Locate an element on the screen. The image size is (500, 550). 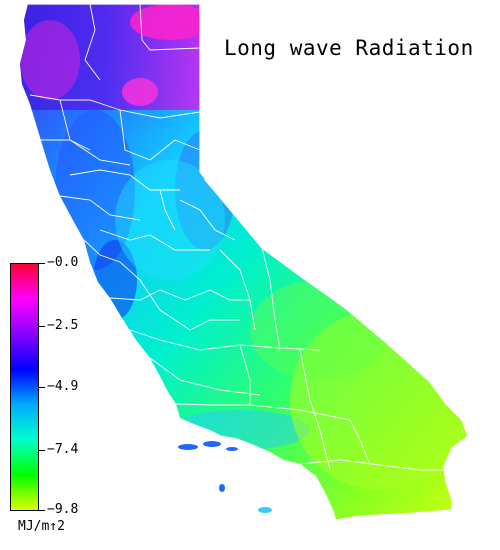
shasta-high-zone is located at coordinates (140, 92).